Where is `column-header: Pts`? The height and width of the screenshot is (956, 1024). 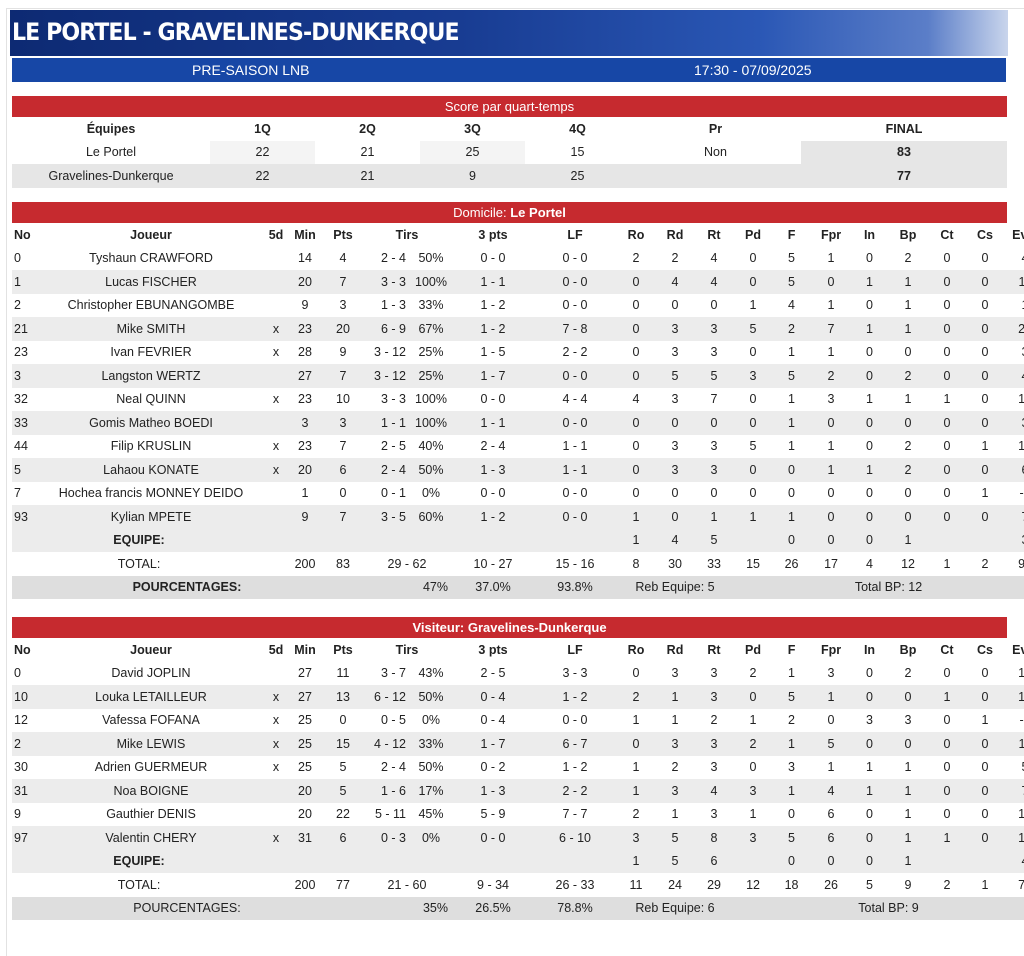 column-header: Pts is located at coordinates (343, 649).